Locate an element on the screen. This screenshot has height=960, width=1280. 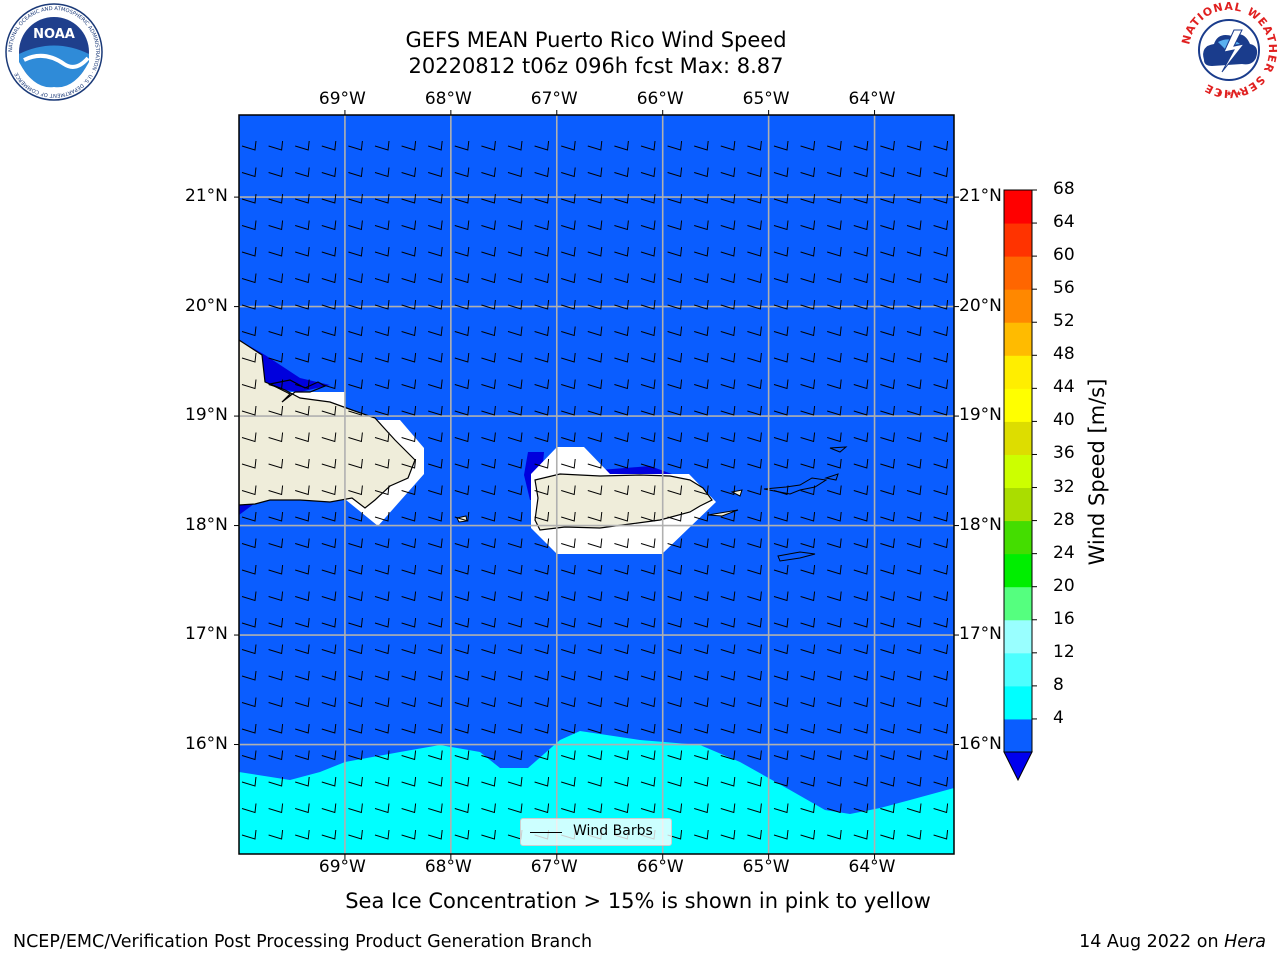
colorbar-tick-label: 12 is located at coordinates (1064, 651).